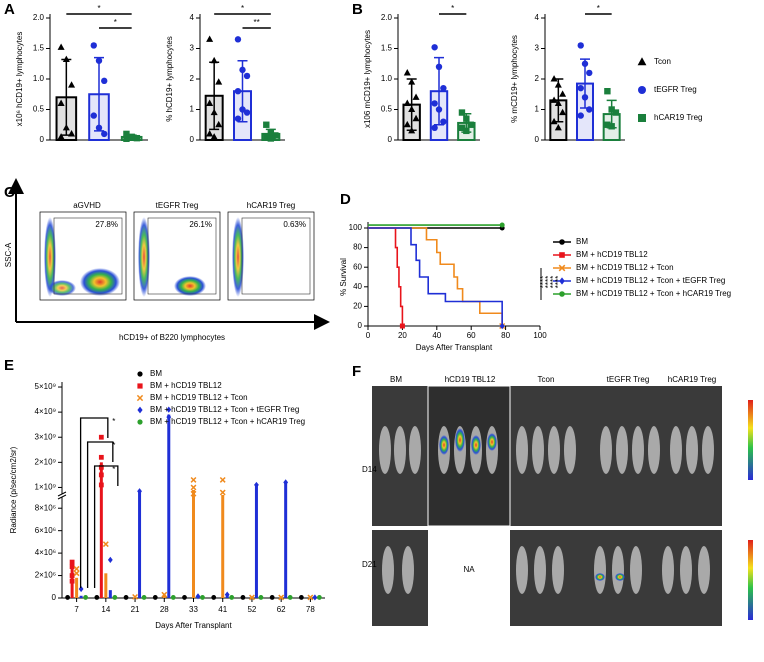 Image resolution: width=764 pixels, height=662 pixels. What do you see at coordinates (9, 192) in the screenshot?
I see `panel-label: C` at bounding box center [9, 192].